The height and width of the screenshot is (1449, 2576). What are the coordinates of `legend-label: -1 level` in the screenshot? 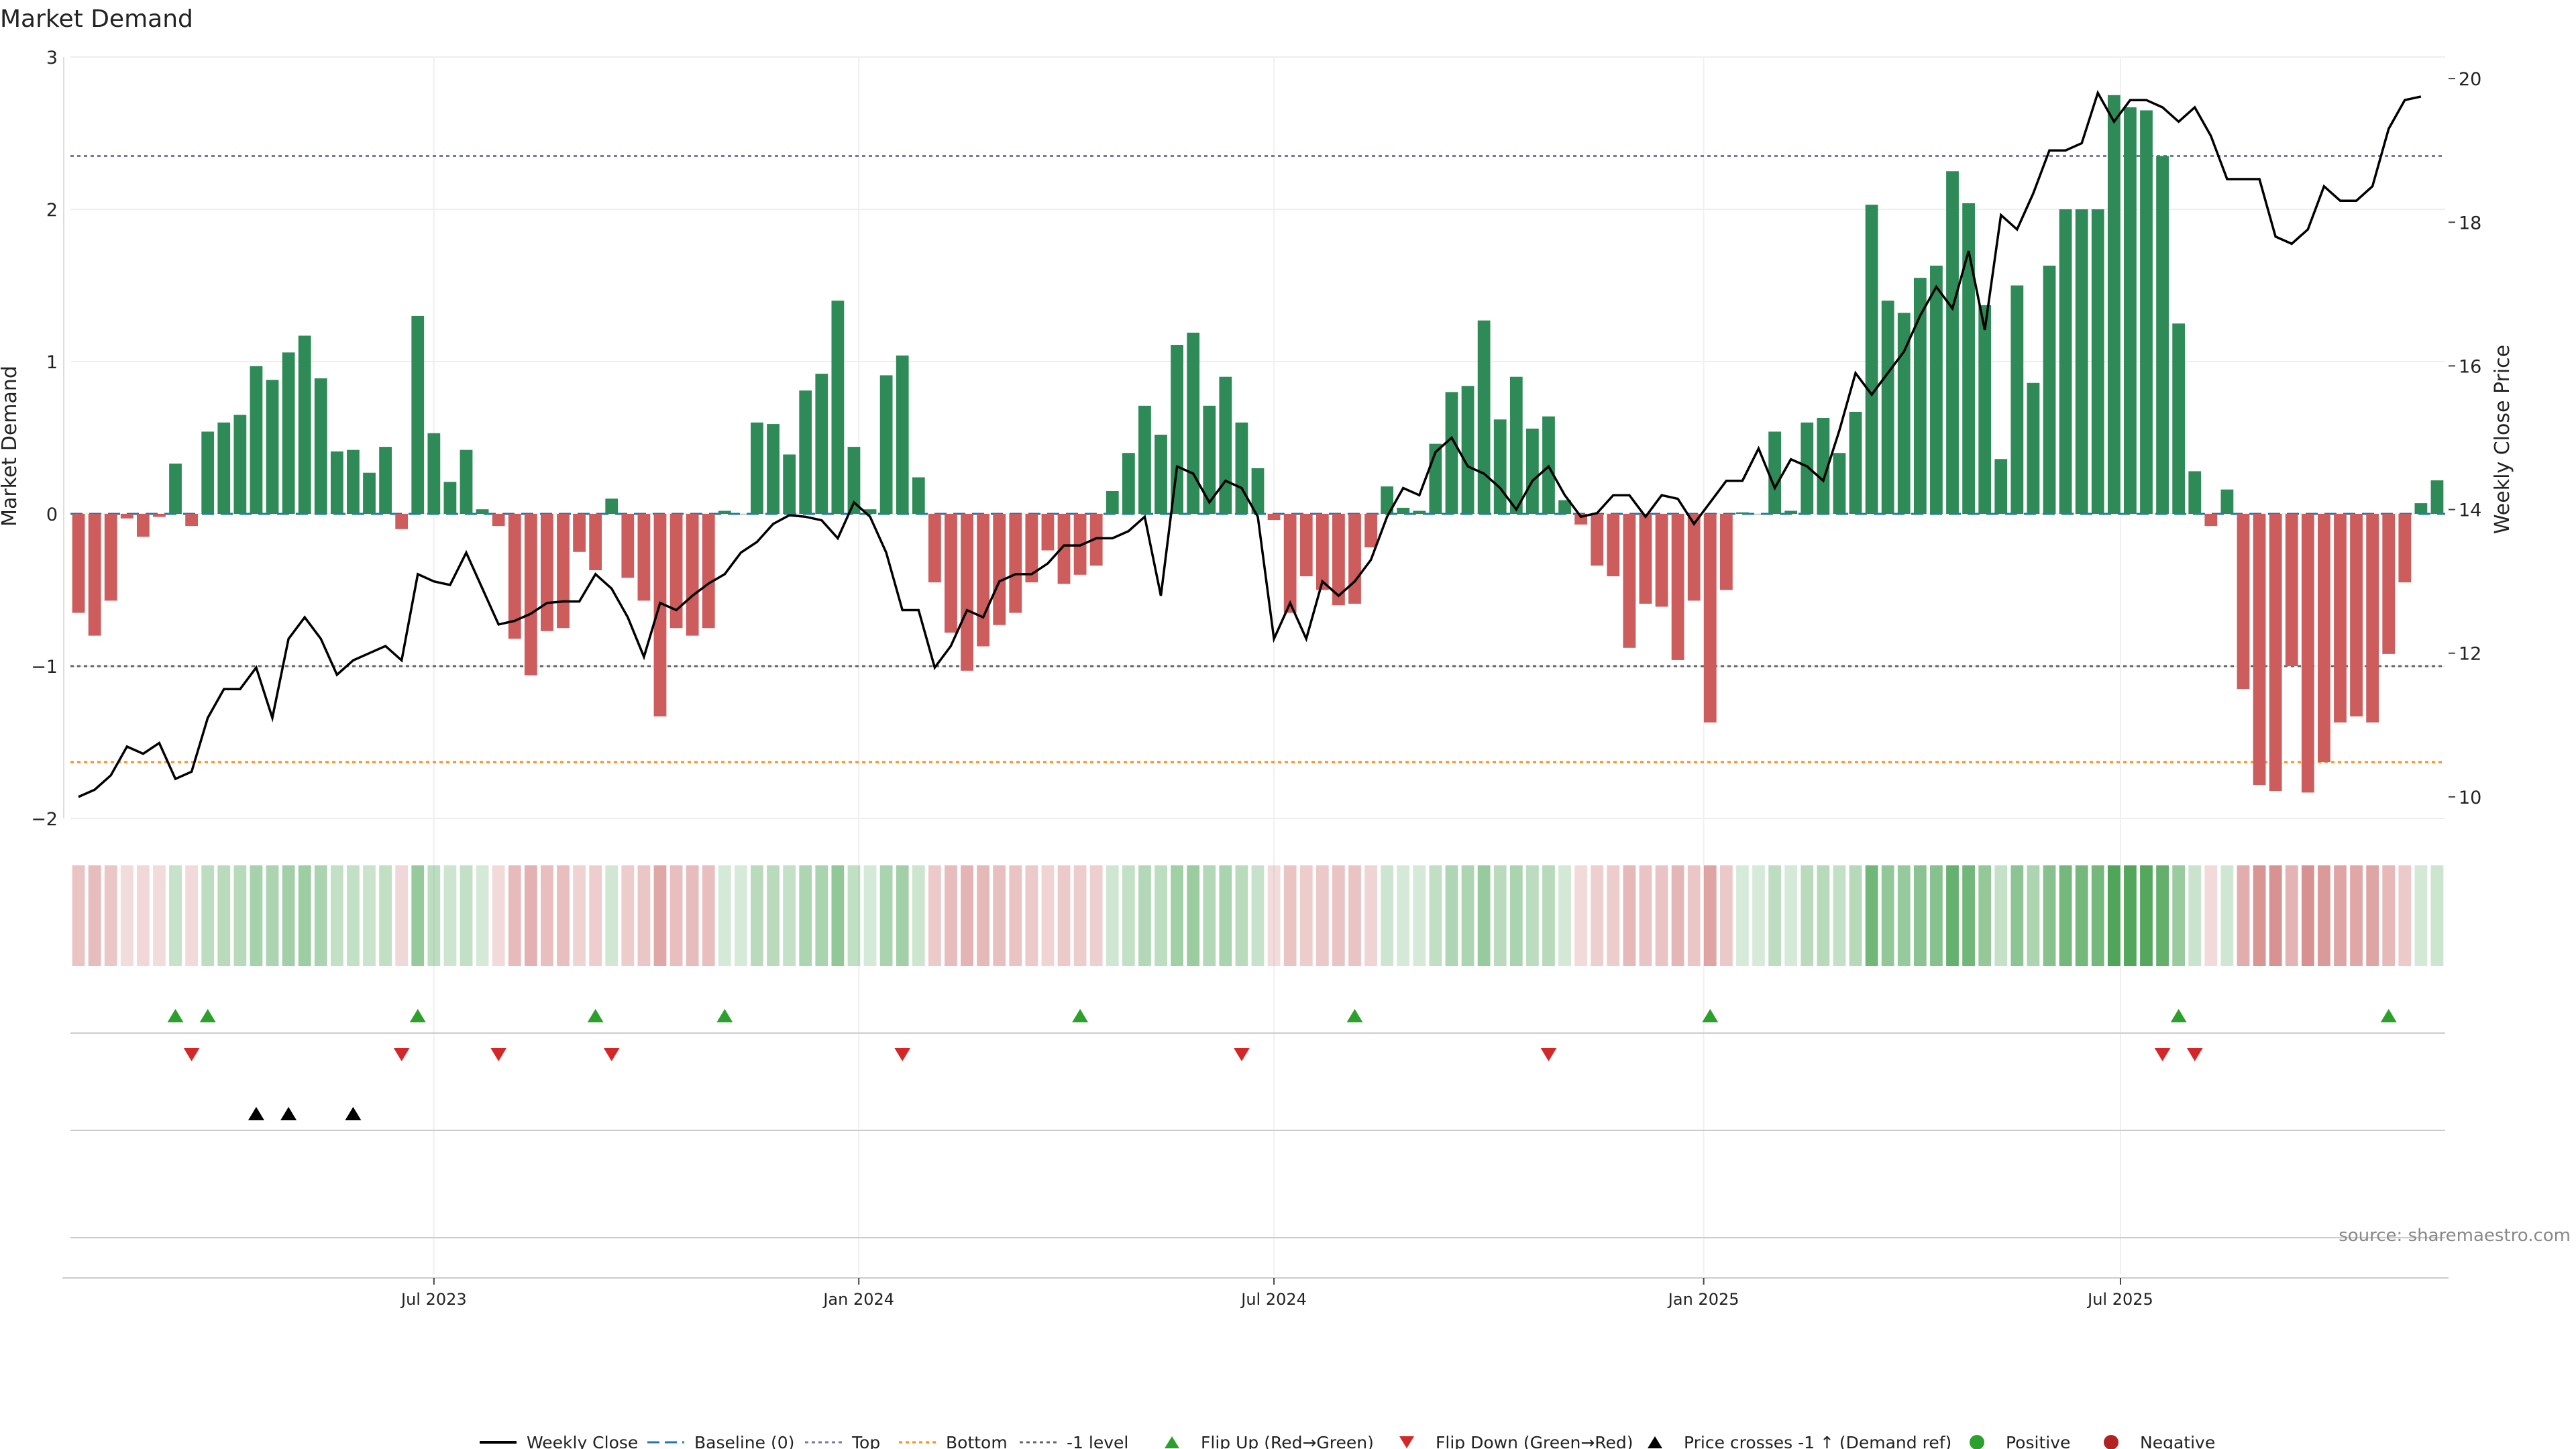 It's located at (1097, 1441).